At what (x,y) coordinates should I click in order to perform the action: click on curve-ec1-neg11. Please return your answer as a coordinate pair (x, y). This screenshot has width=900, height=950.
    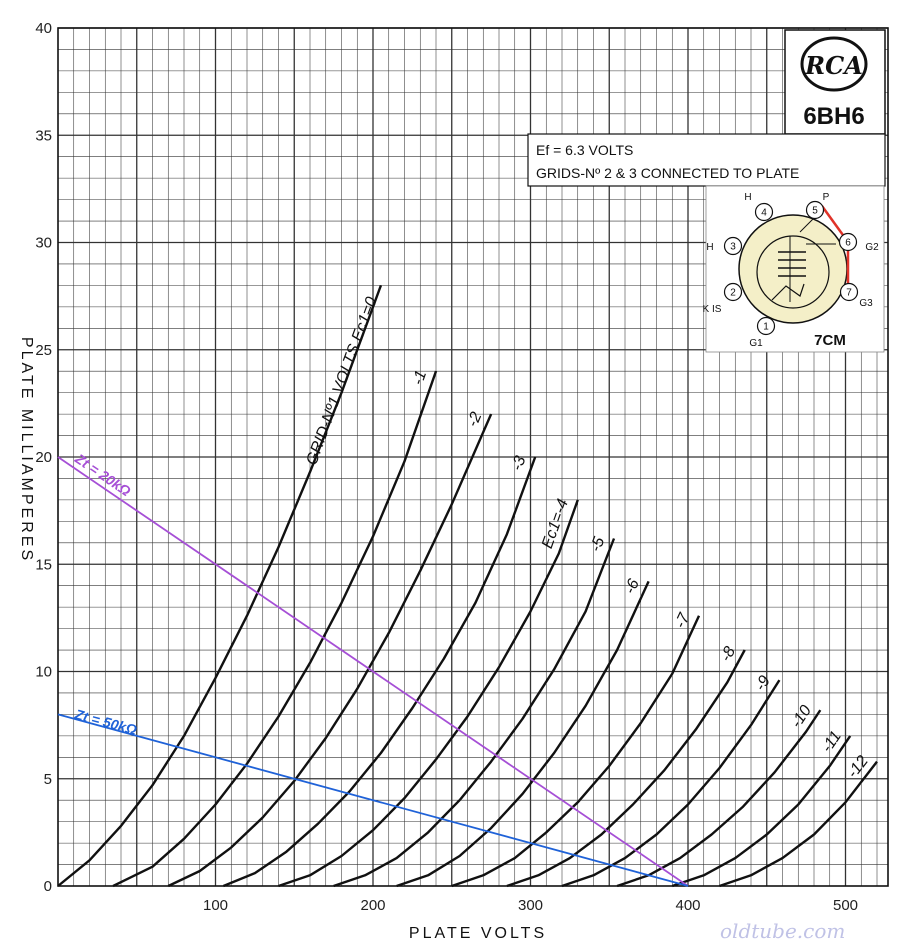
    Looking at the image, I should click on (761, 811).